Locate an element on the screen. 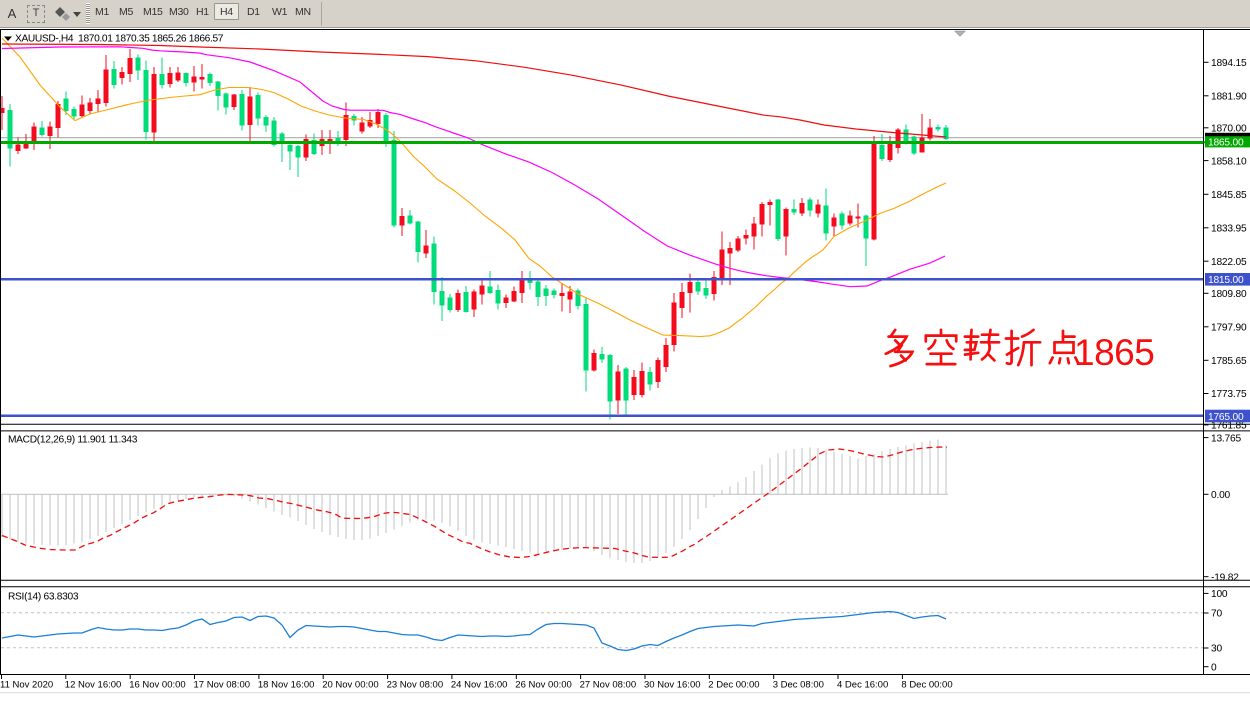 This screenshot has height=702, width=1250. svg-text: 1797.90 is located at coordinates (1229, 328).